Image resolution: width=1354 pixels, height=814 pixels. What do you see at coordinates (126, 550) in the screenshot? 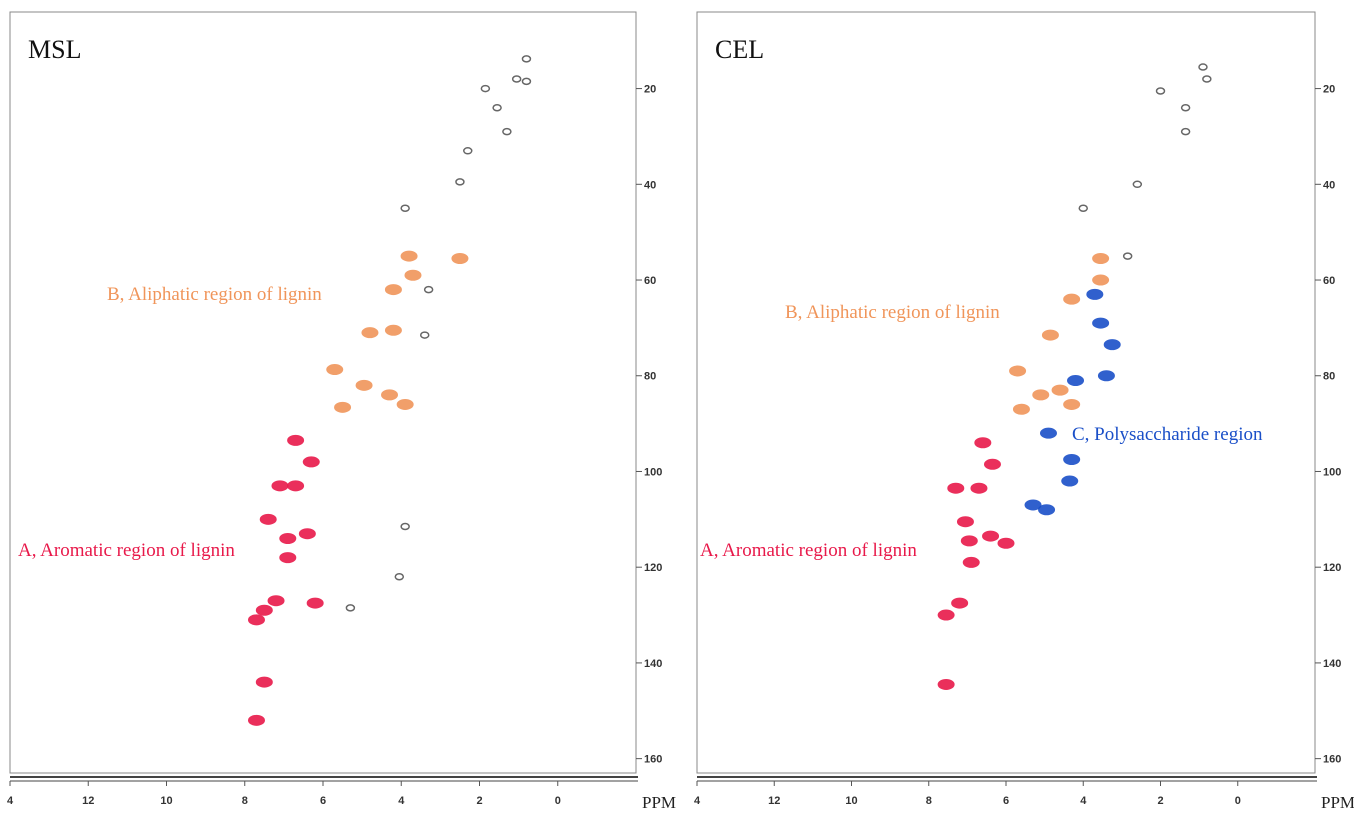
I see `region-label: A, Aromatic region of lignin` at bounding box center [126, 550].